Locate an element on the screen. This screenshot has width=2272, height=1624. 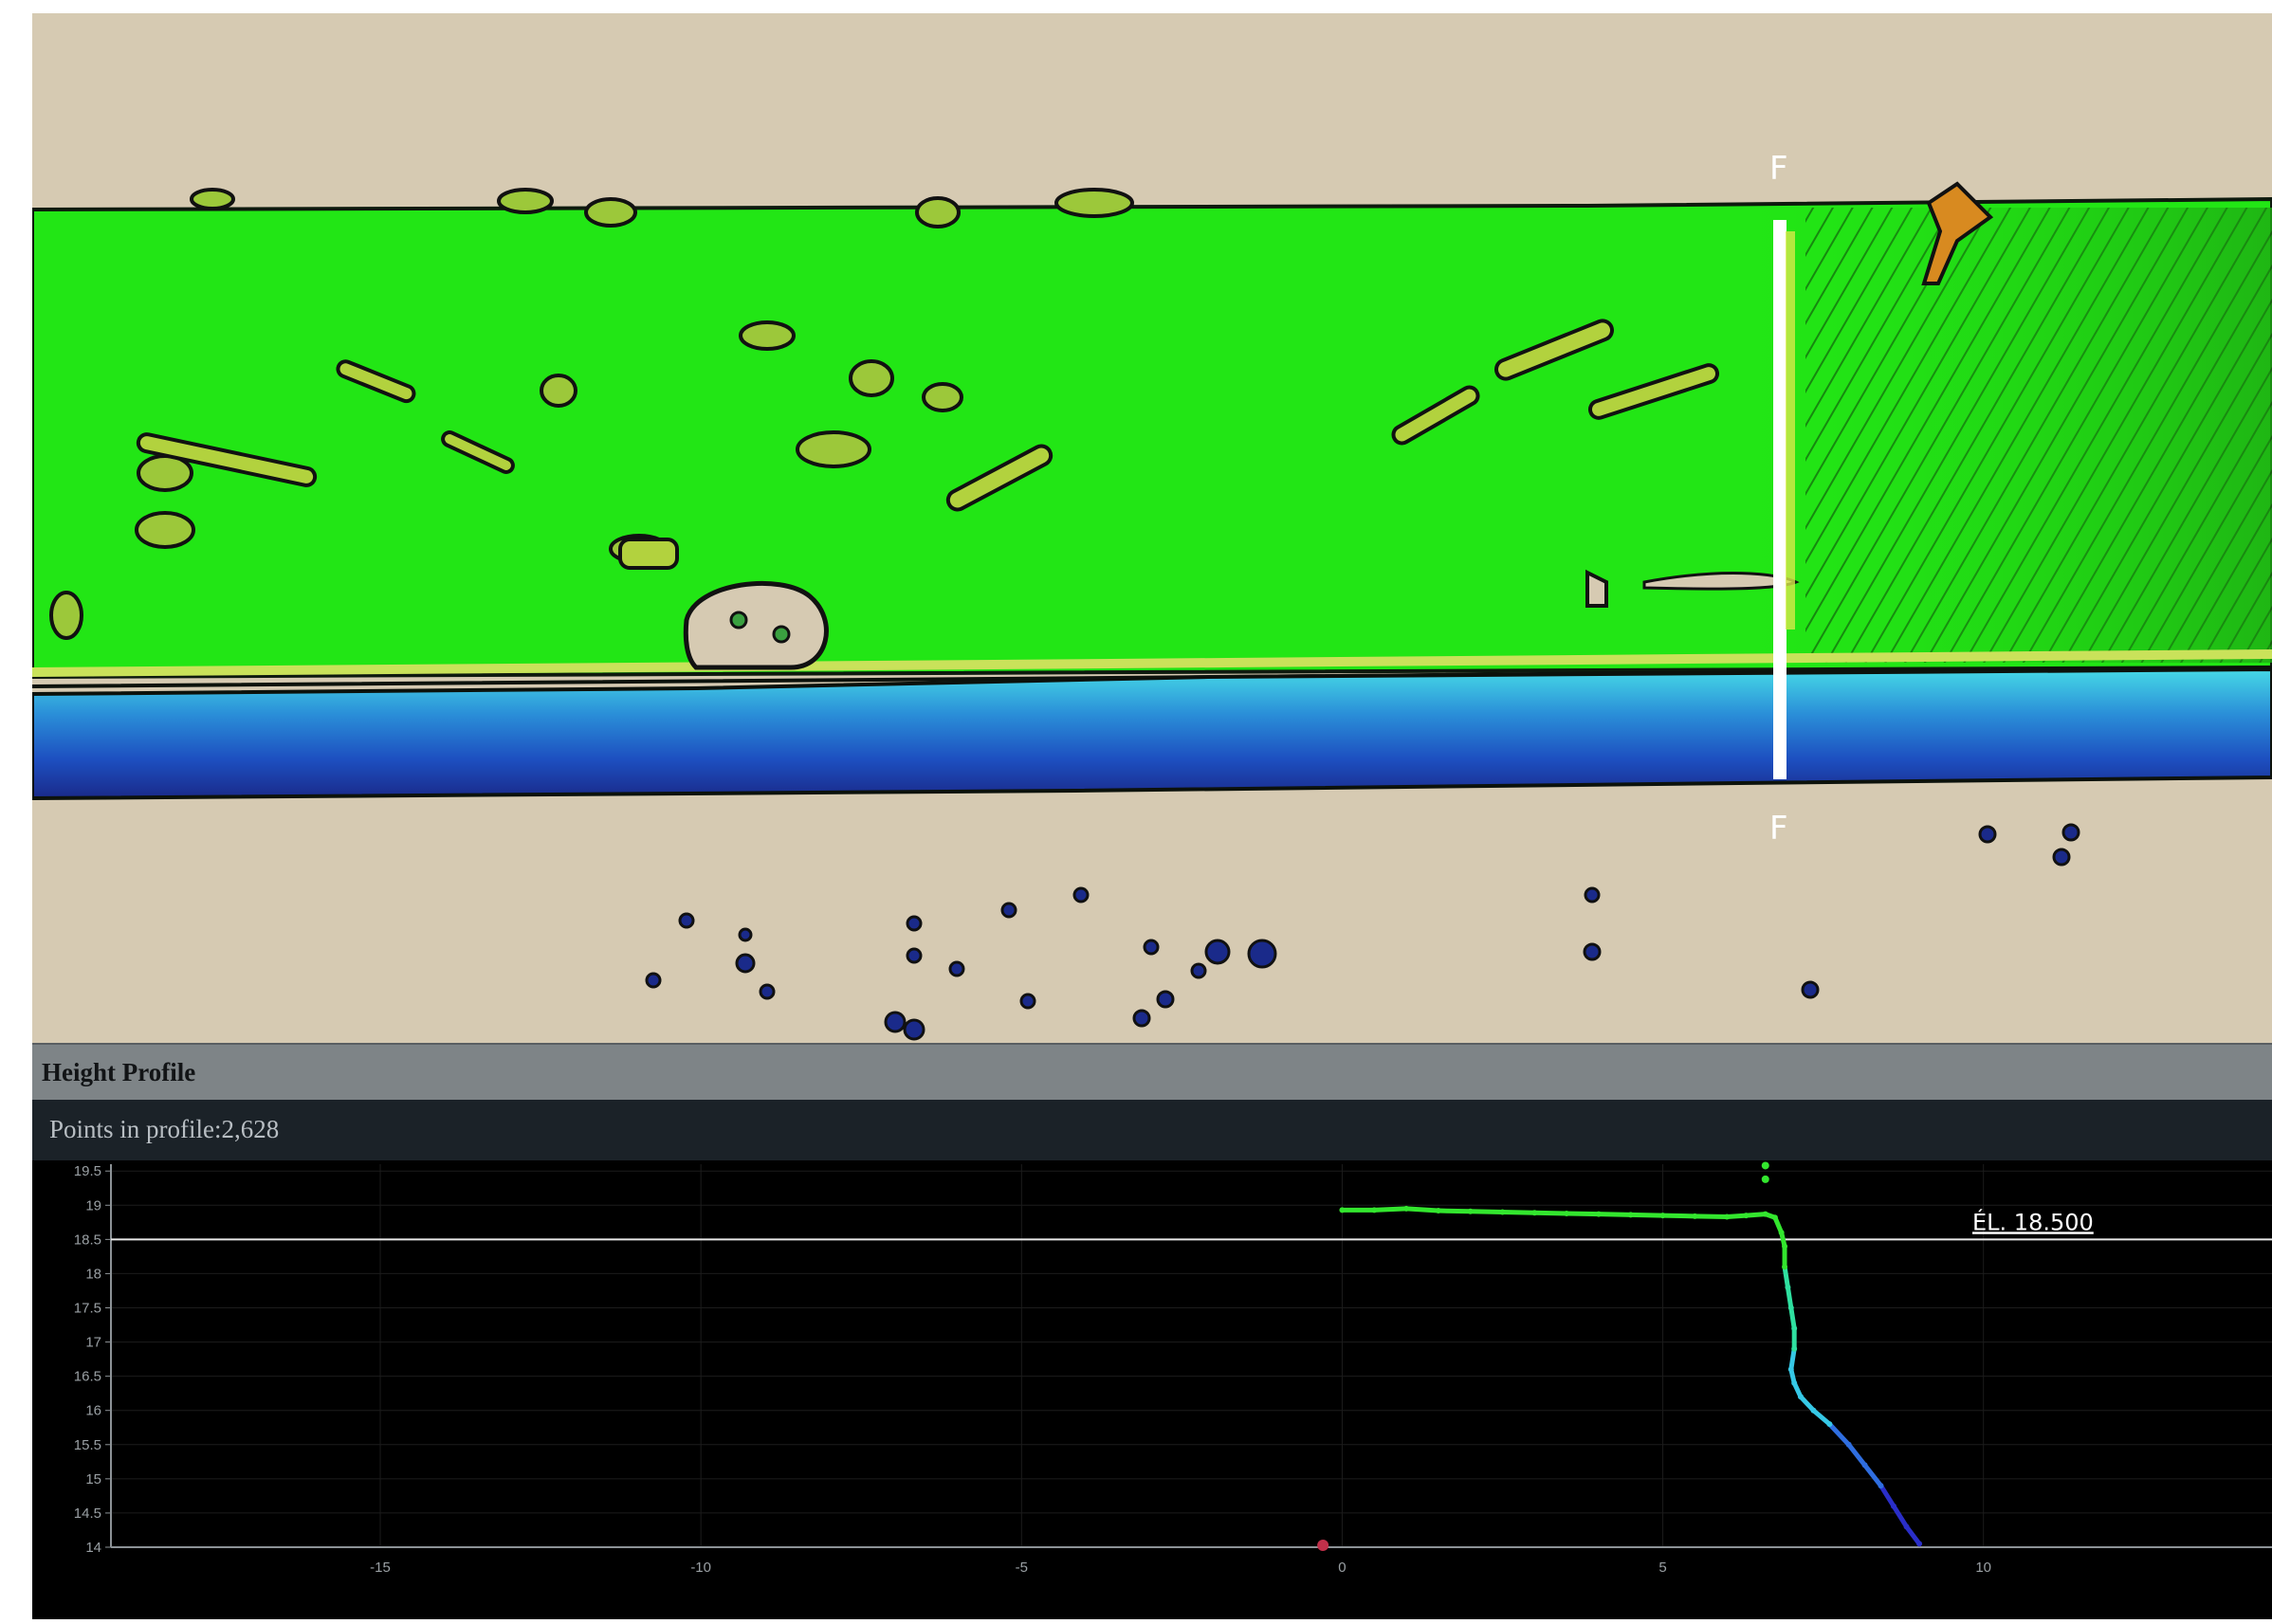
embankment-water is located at coordinates (1152, 733).